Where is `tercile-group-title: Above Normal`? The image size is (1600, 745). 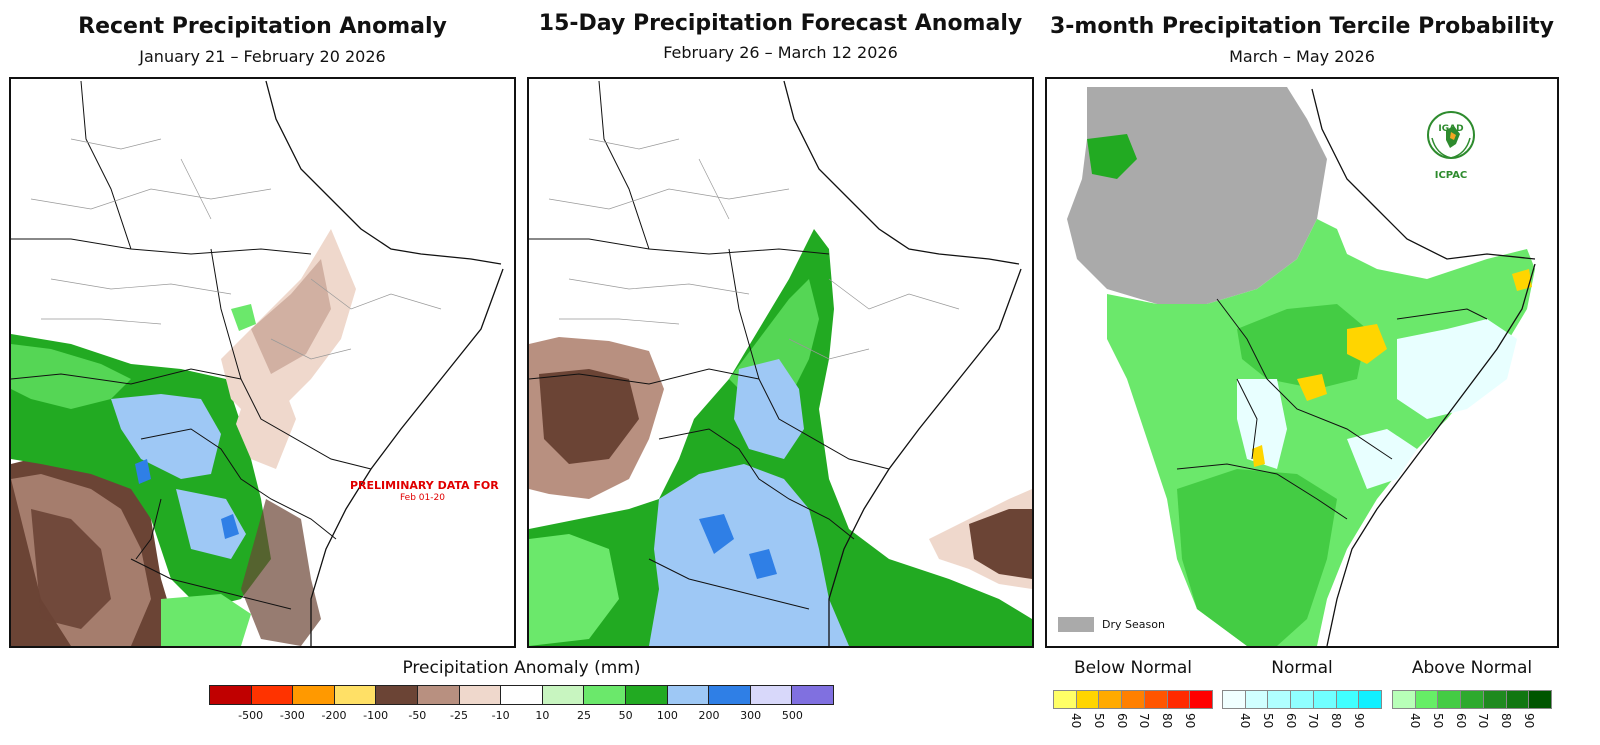 tercile-group-title: Above Normal is located at coordinates (1472, 668).